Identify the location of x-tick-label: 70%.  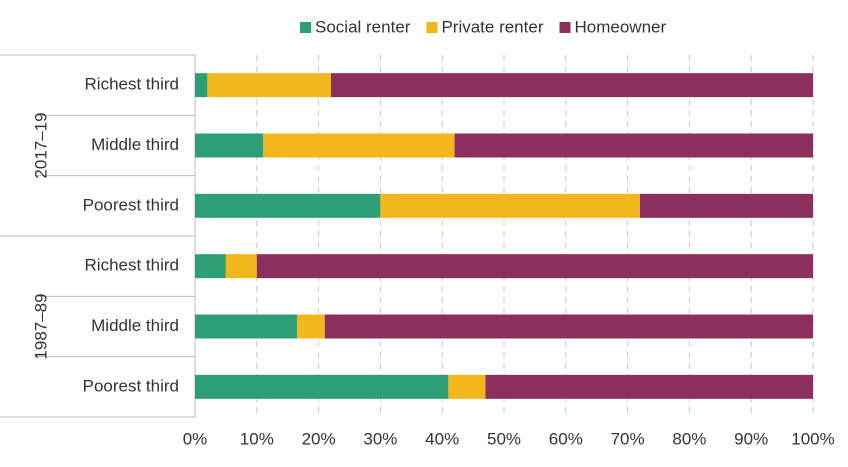
(628, 438).